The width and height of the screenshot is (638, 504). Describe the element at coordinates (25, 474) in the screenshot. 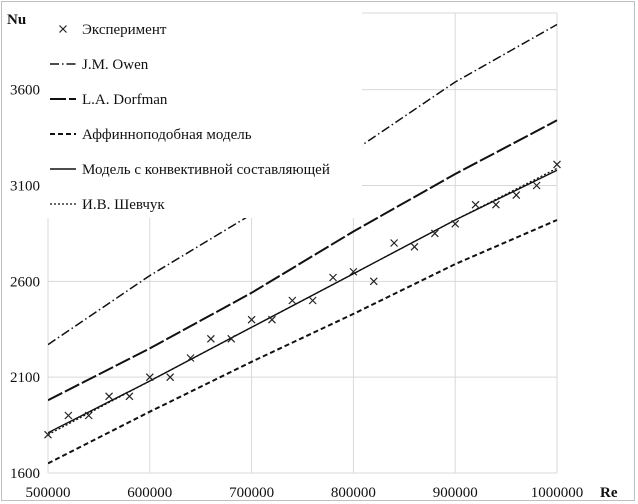

I see `y-tick-label: 1600` at that location.